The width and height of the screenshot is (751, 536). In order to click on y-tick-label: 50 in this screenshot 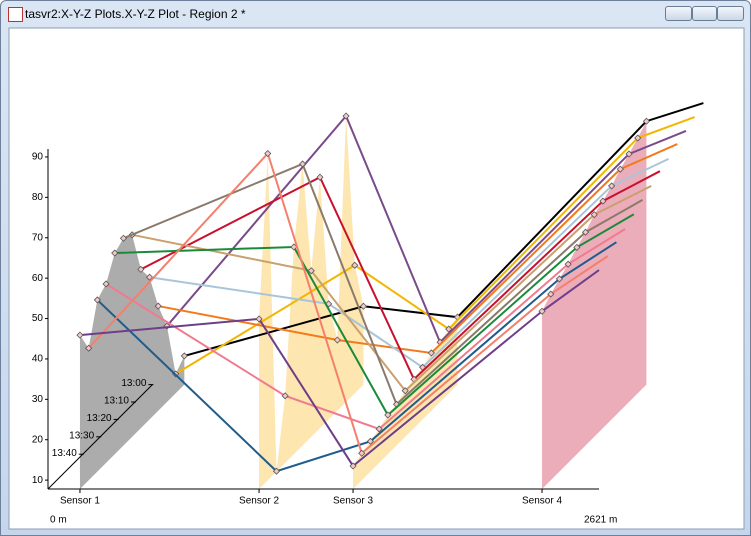, I will do `click(38, 318)`.